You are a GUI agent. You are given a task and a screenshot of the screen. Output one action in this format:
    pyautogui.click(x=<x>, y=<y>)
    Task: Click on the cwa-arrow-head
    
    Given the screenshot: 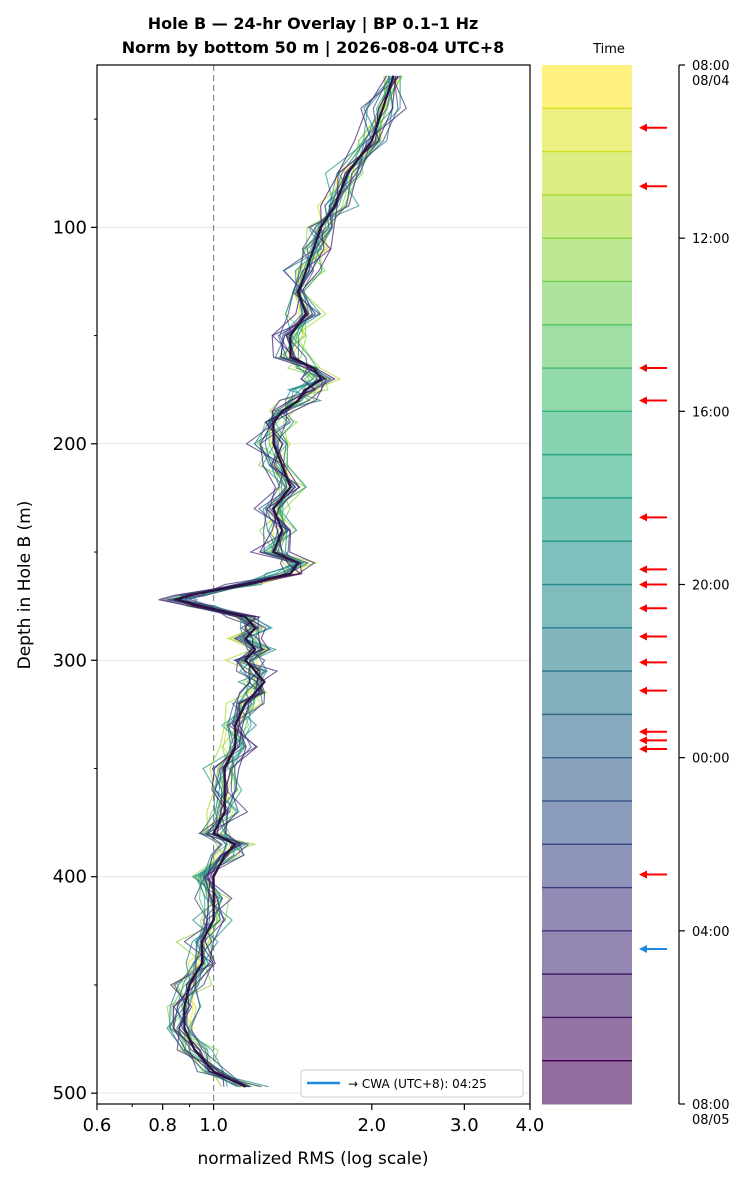 What is the action you would take?
    pyautogui.click(x=643, y=949)
    